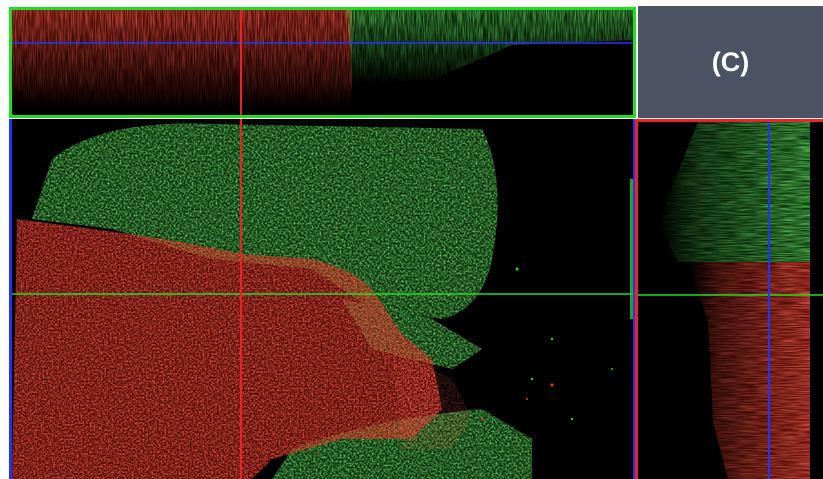 This screenshot has width=823, height=479. I want to click on red-specks, so click(517, 402).